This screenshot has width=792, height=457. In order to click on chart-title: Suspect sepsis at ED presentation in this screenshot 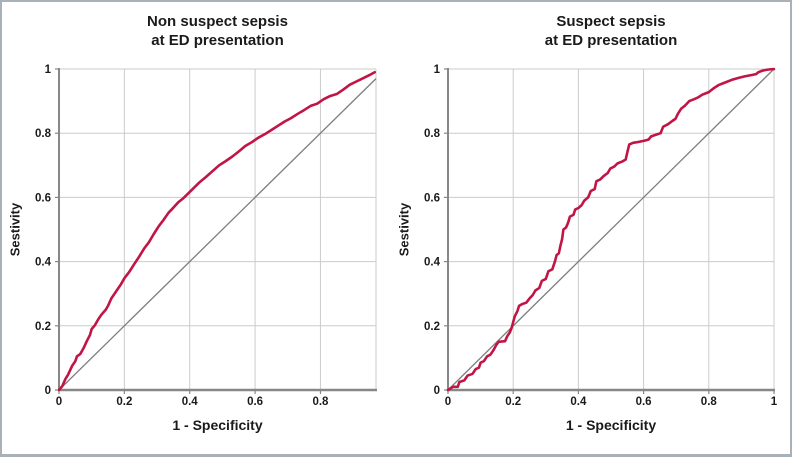, I will do `click(611, 31)`.